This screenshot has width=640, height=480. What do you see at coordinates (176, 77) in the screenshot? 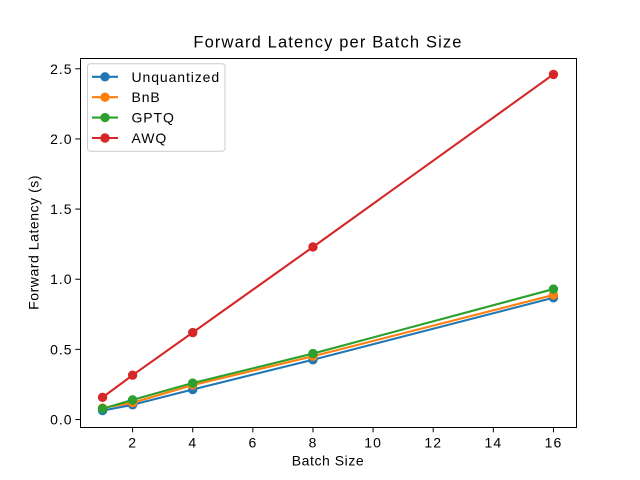
I see `svg-text: Unquantized` at bounding box center [176, 77].